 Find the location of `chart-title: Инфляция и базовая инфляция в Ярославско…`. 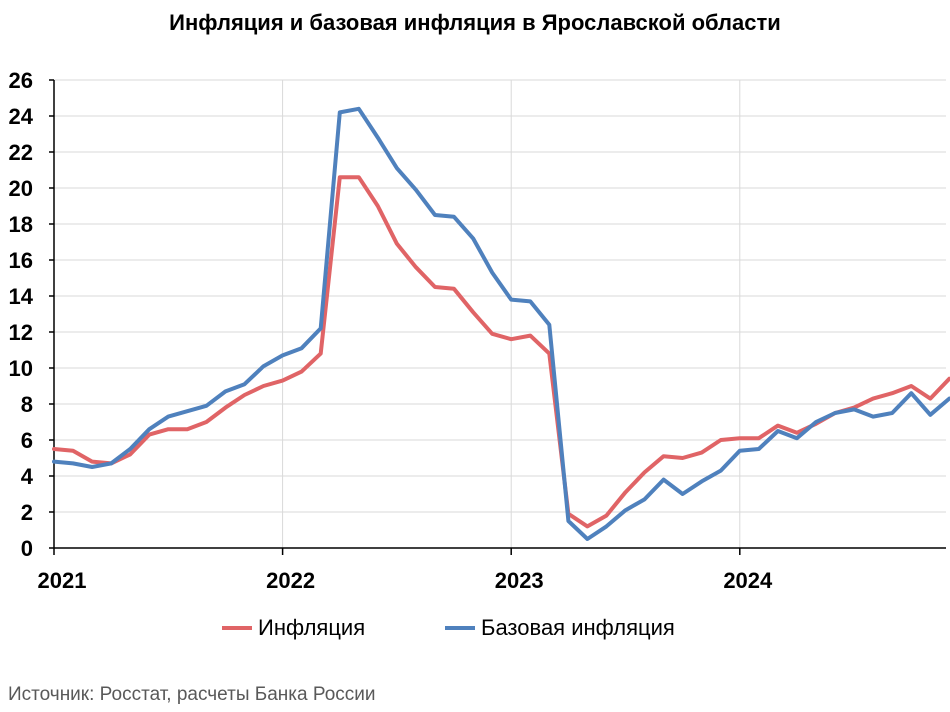

chart-title: Инфляция и базовая инфляция в Ярославско… is located at coordinates (475, 22).